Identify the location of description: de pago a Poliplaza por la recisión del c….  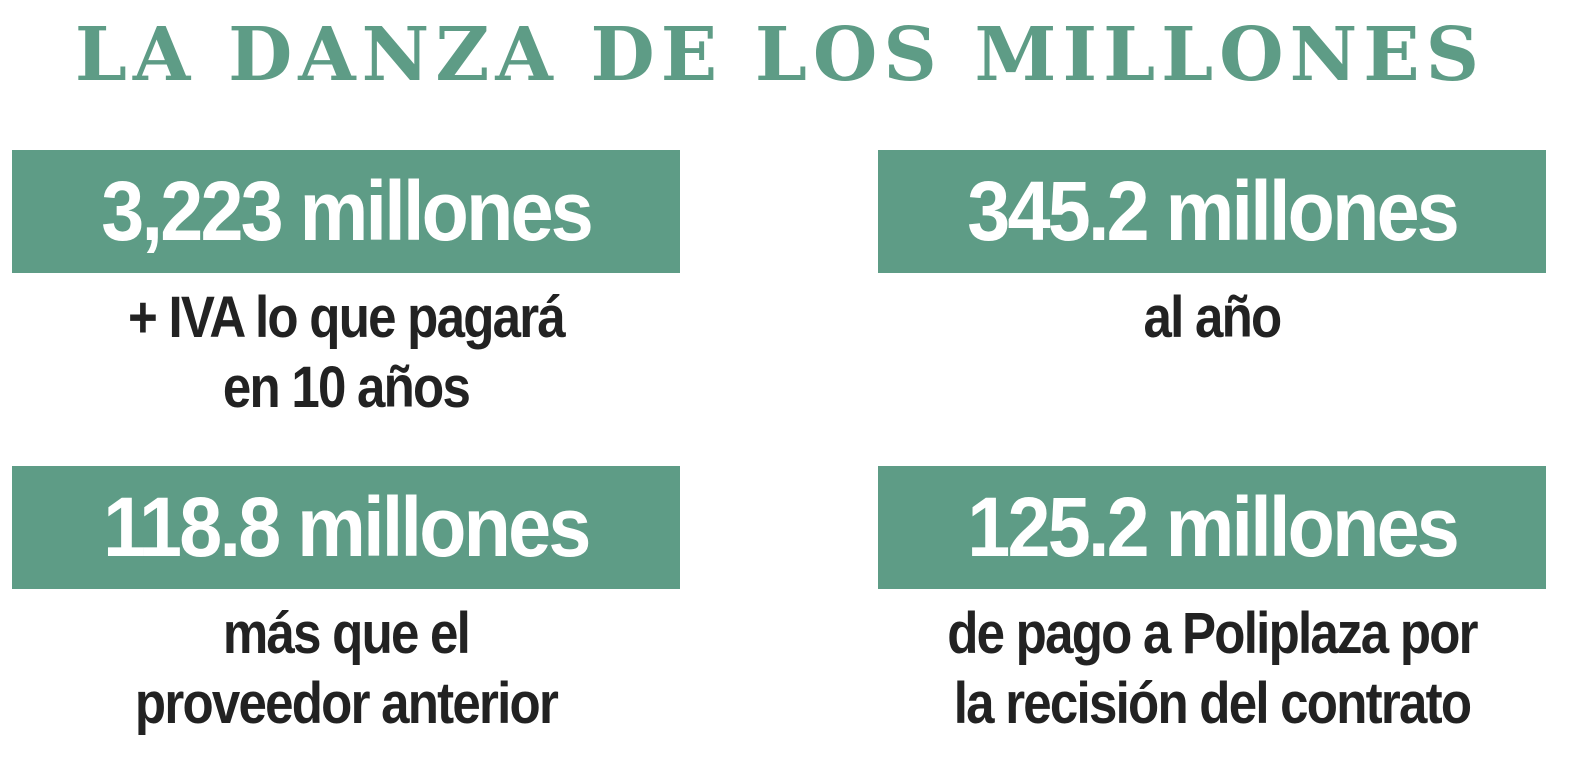
(1212, 669).